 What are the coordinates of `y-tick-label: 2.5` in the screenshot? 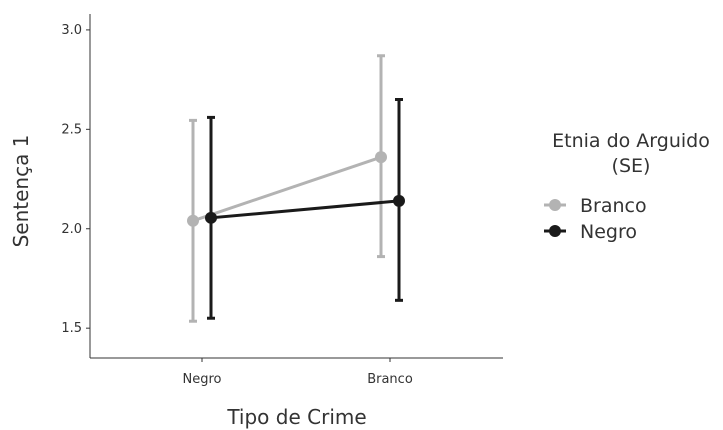 It's located at (71, 129).